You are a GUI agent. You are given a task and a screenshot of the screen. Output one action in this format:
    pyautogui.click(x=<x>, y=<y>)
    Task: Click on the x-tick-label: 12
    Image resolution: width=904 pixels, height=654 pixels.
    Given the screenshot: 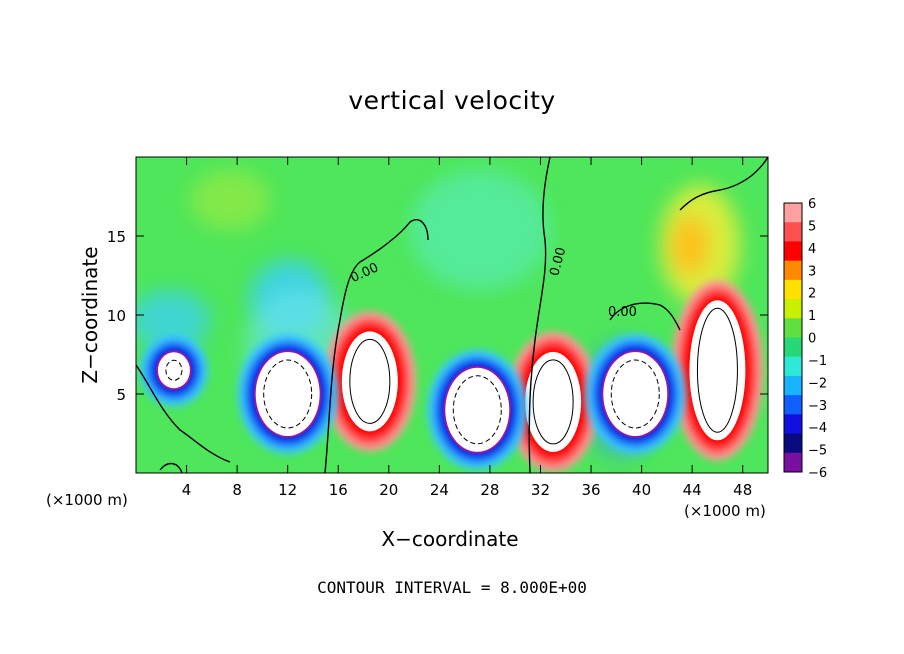 What is the action you would take?
    pyautogui.click(x=287, y=490)
    